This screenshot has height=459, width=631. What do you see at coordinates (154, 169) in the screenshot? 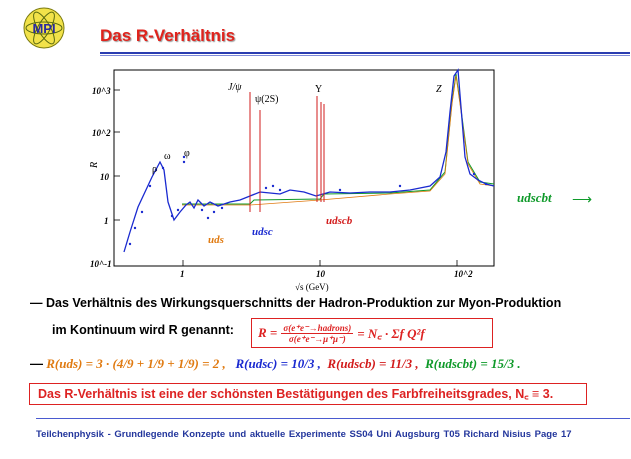
I see `resonance-label: ρ` at bounding box center [154, 169].